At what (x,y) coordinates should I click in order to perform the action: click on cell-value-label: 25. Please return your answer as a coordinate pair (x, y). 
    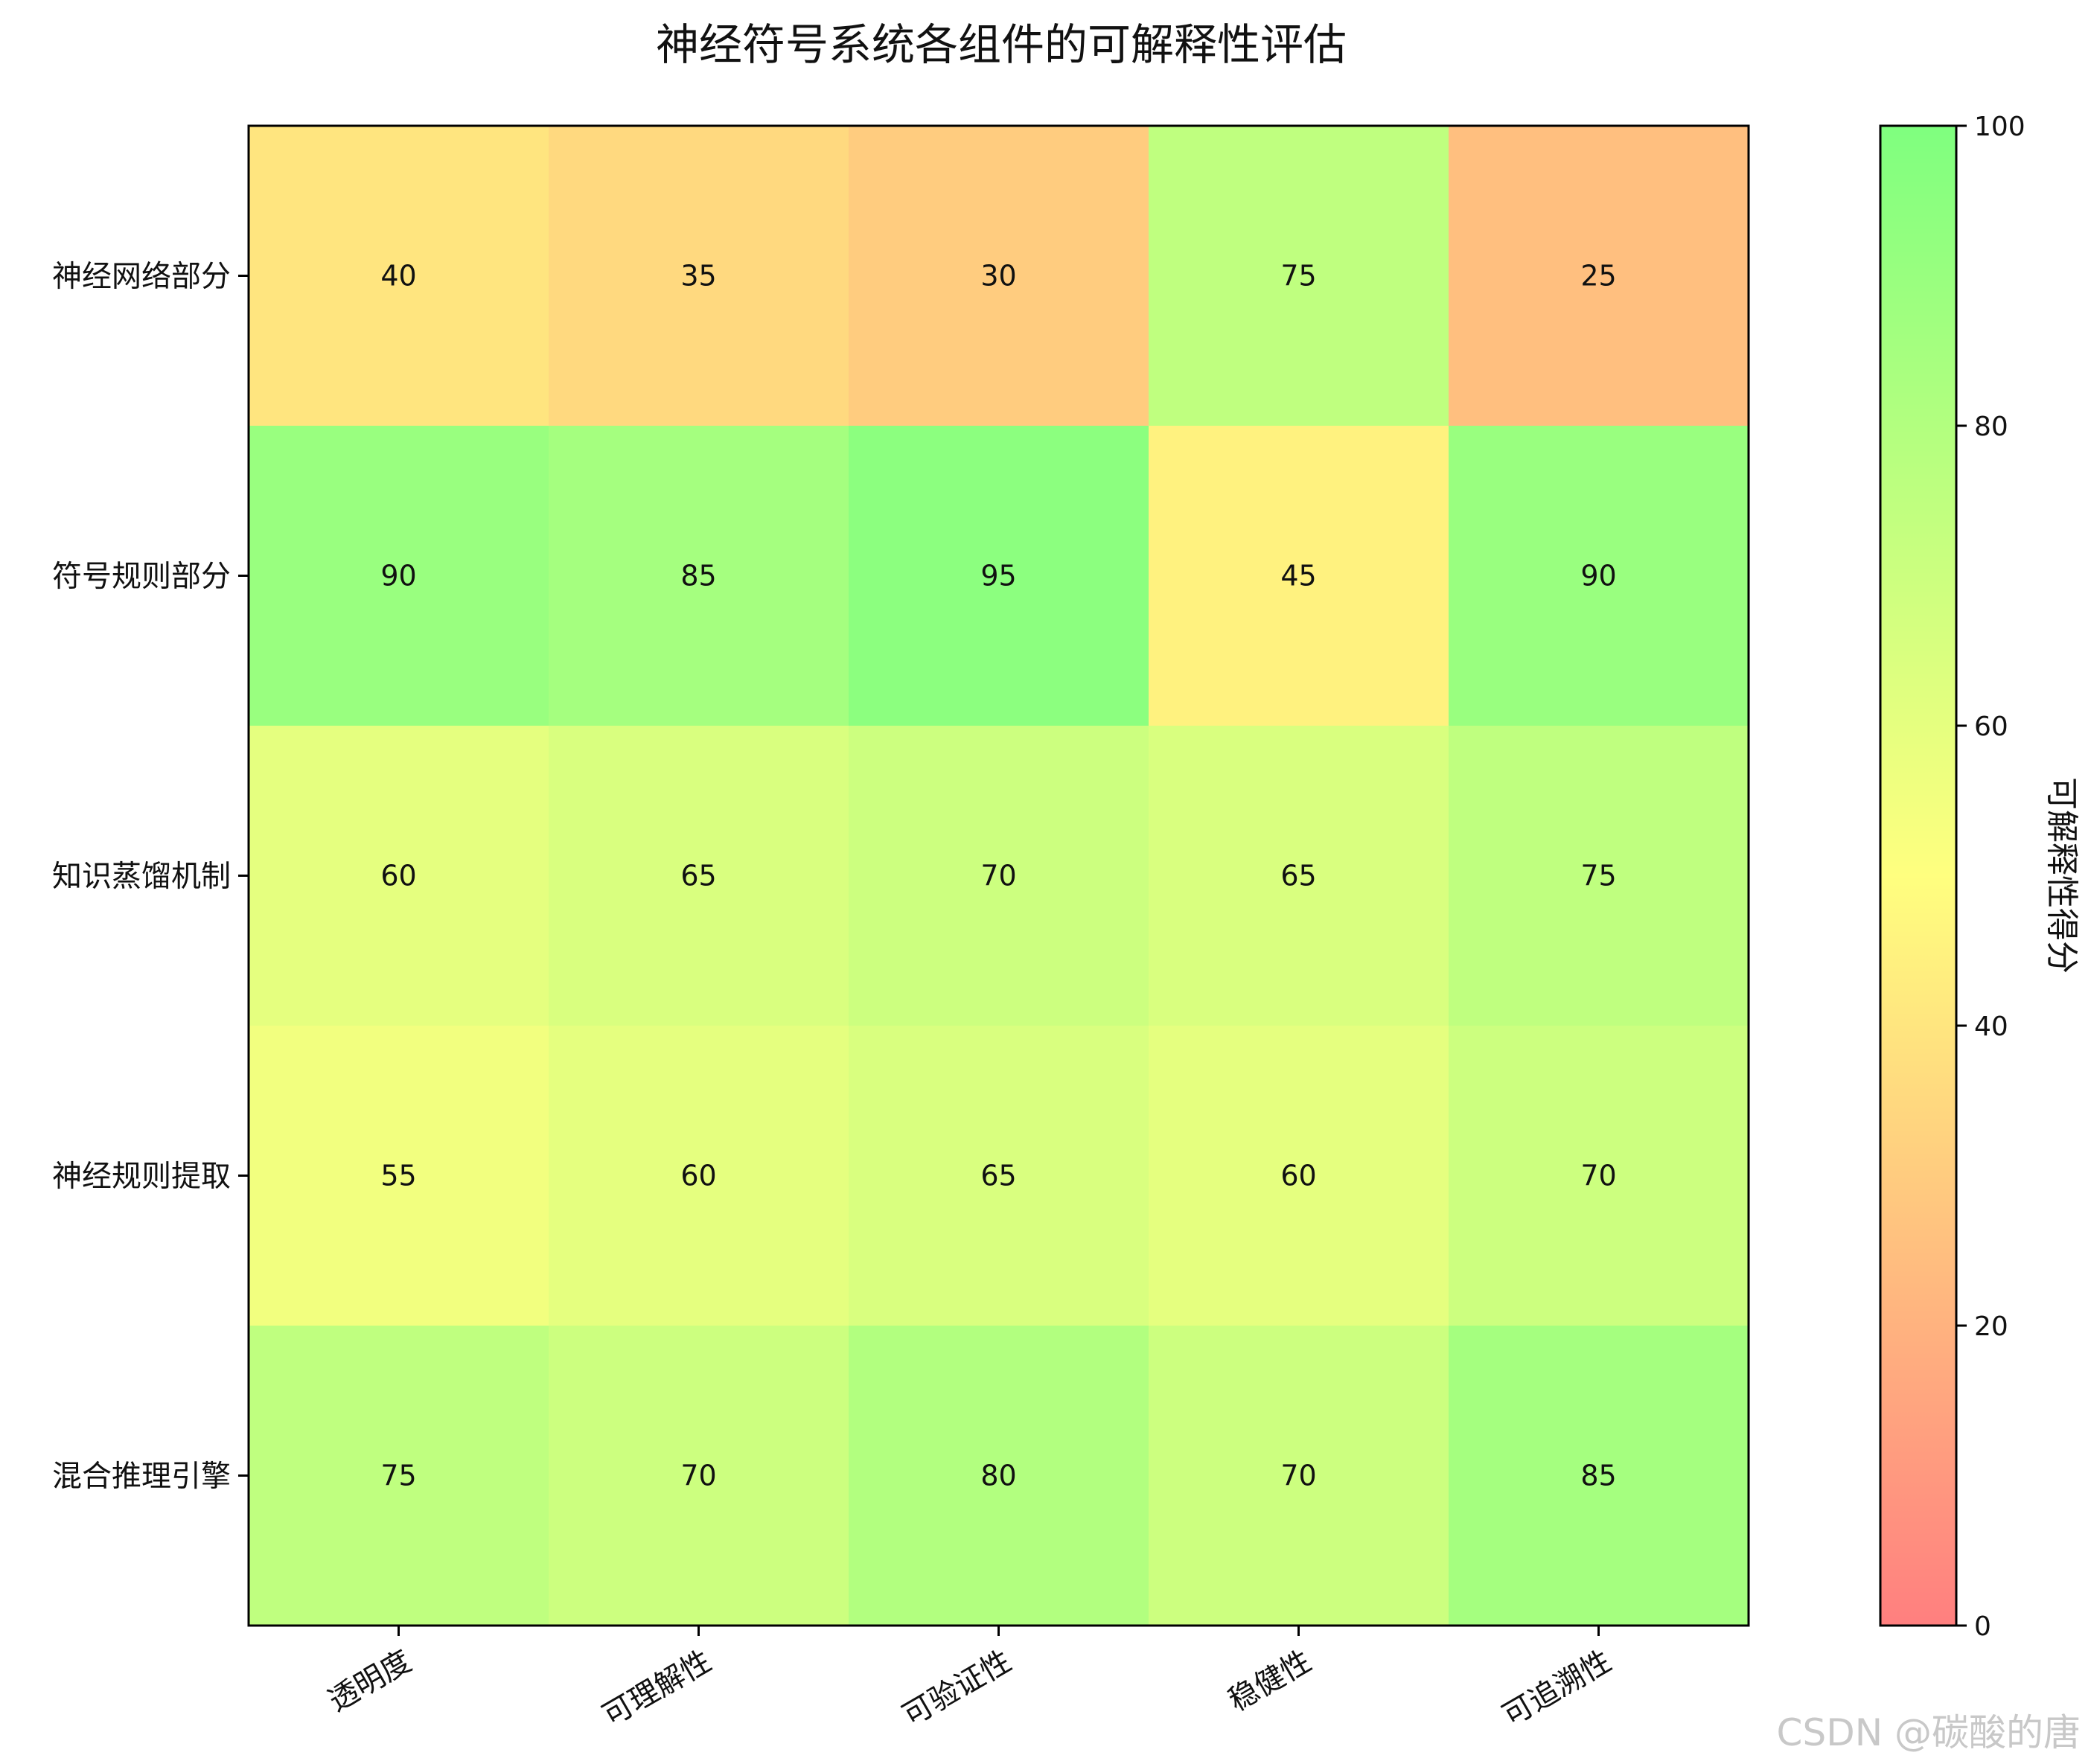
    Looking at the image, I should click on (1598, 276).